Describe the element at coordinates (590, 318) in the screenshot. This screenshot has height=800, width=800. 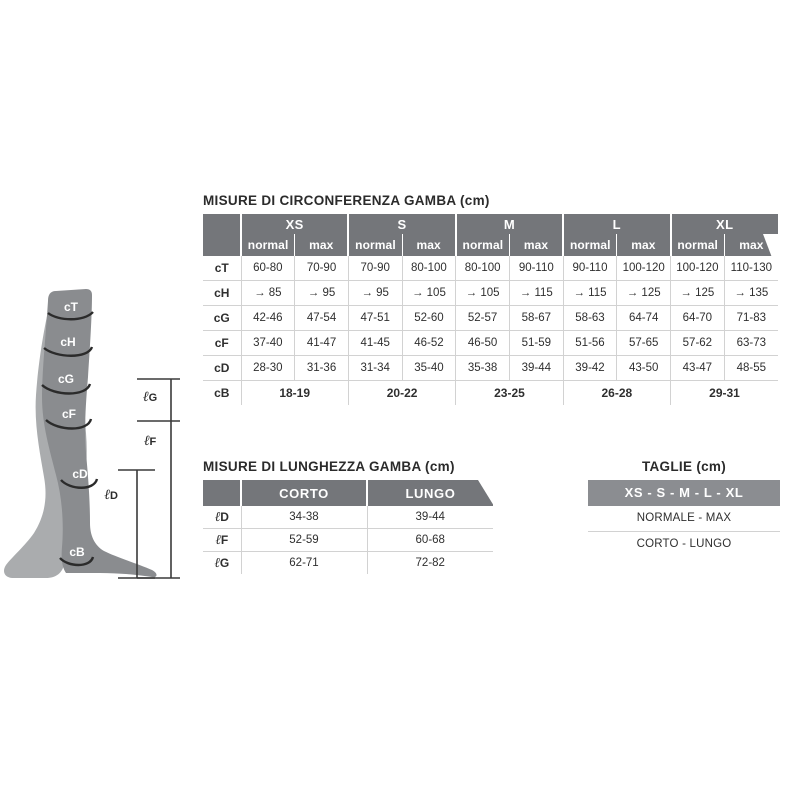
I see `cell-cG-l-normal: 58-63` at that location.